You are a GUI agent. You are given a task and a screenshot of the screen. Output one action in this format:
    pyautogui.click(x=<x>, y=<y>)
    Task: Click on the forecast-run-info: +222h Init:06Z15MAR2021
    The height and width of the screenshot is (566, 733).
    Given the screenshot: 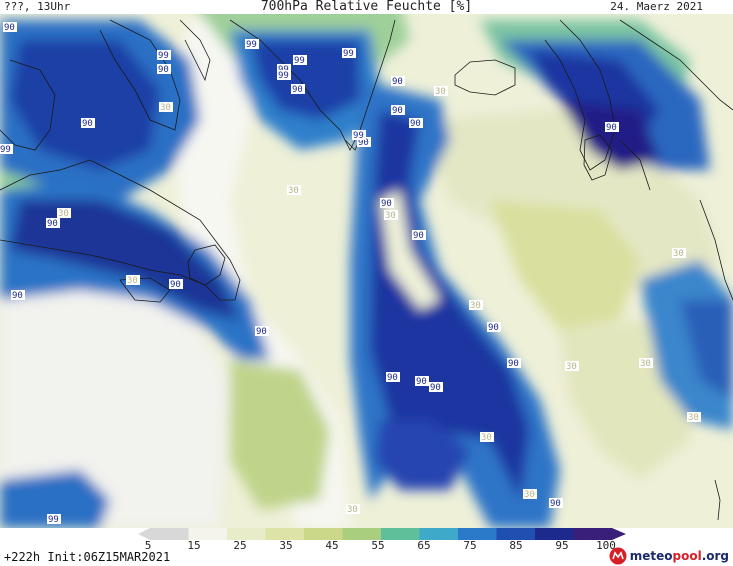 What is the action you would take?
    pyautogui.click(x=87, y=557)
    